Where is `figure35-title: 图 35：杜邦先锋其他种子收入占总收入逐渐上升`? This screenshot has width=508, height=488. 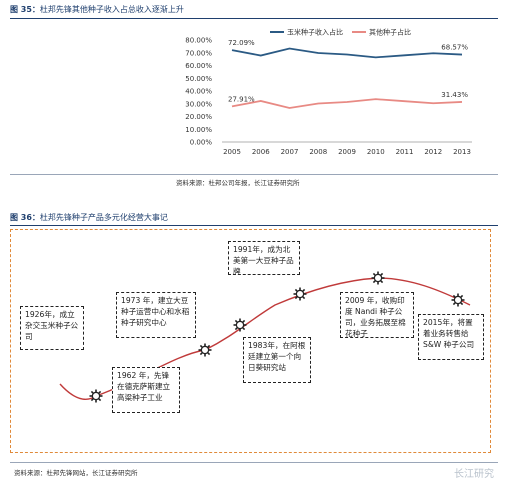 figure35-title: 图 35：杜邦先锋其他种子收入占总收入逐渐上升 is located at coordinates (97, 9).